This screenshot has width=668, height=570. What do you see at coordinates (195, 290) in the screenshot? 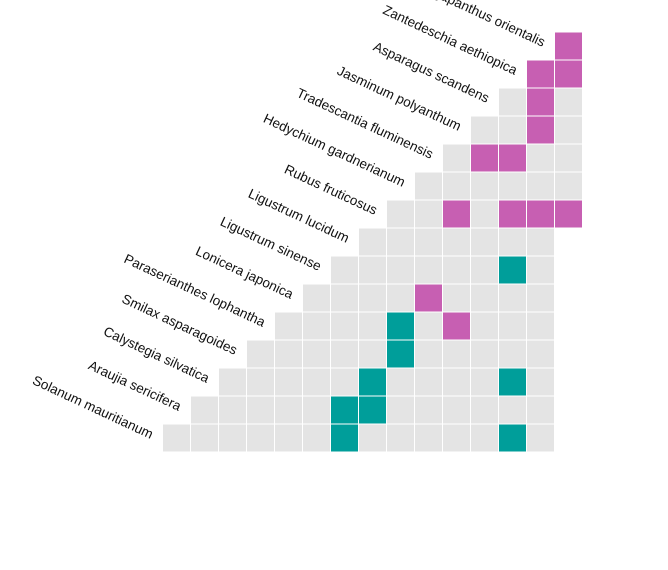
I see `species-label: Paraserianthes lophantha` at bounding box center [195, 290].